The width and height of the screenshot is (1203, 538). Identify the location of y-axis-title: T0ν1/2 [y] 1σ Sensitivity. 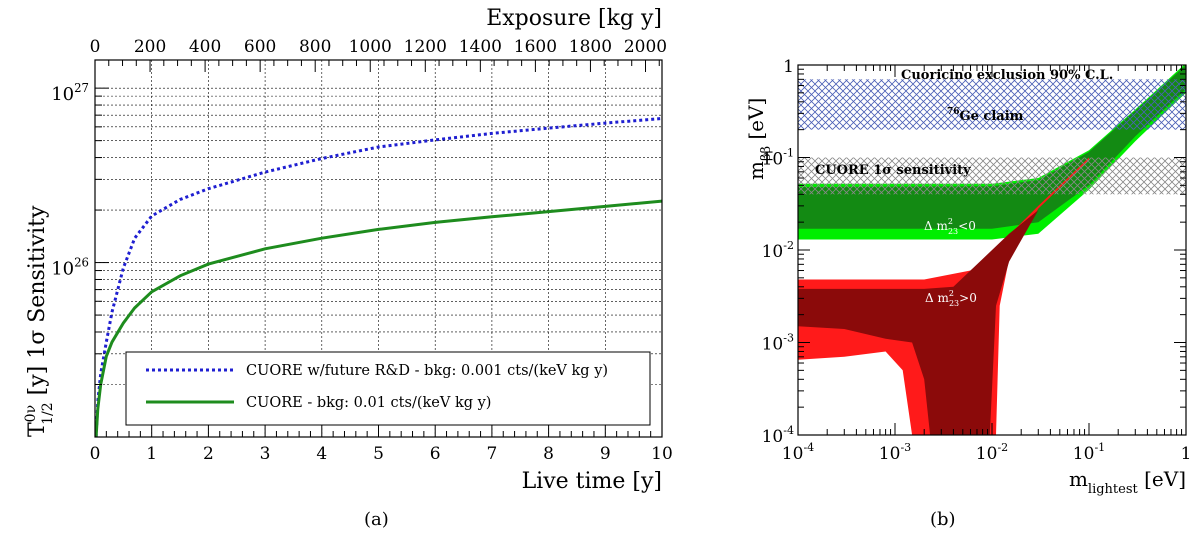
(39, 321).